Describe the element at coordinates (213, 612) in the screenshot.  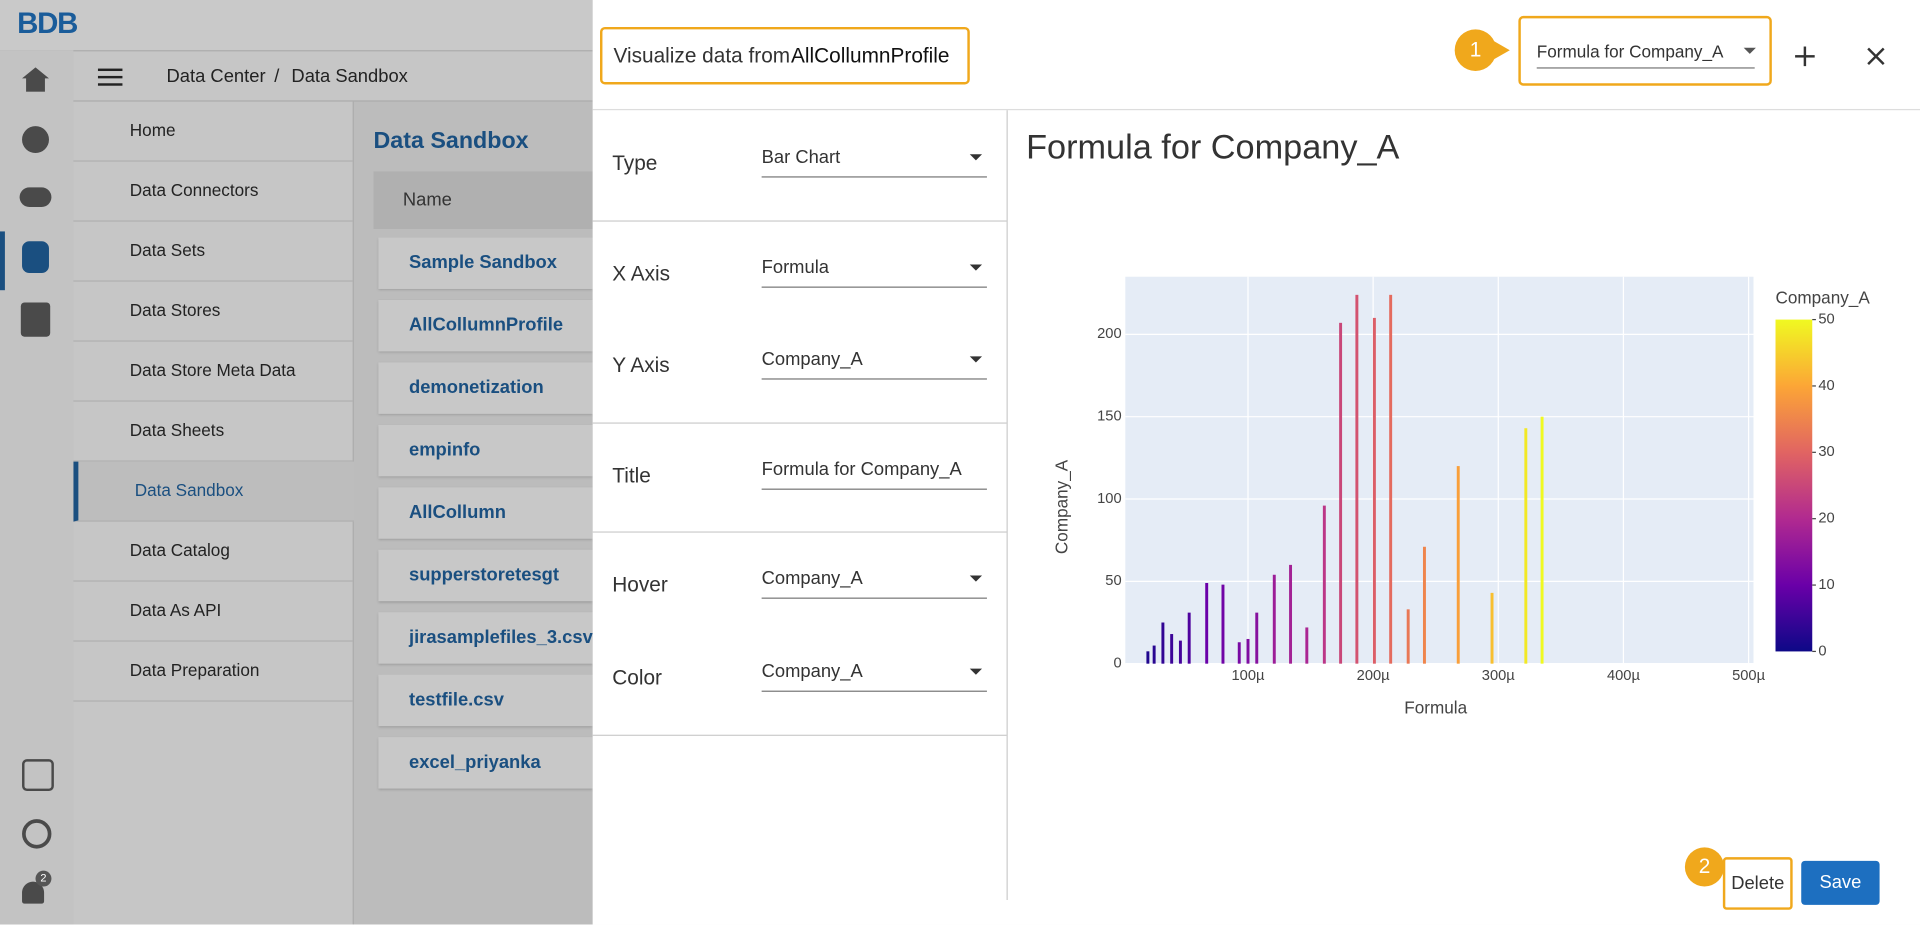
I see `menu-item: Data As API` at that location.